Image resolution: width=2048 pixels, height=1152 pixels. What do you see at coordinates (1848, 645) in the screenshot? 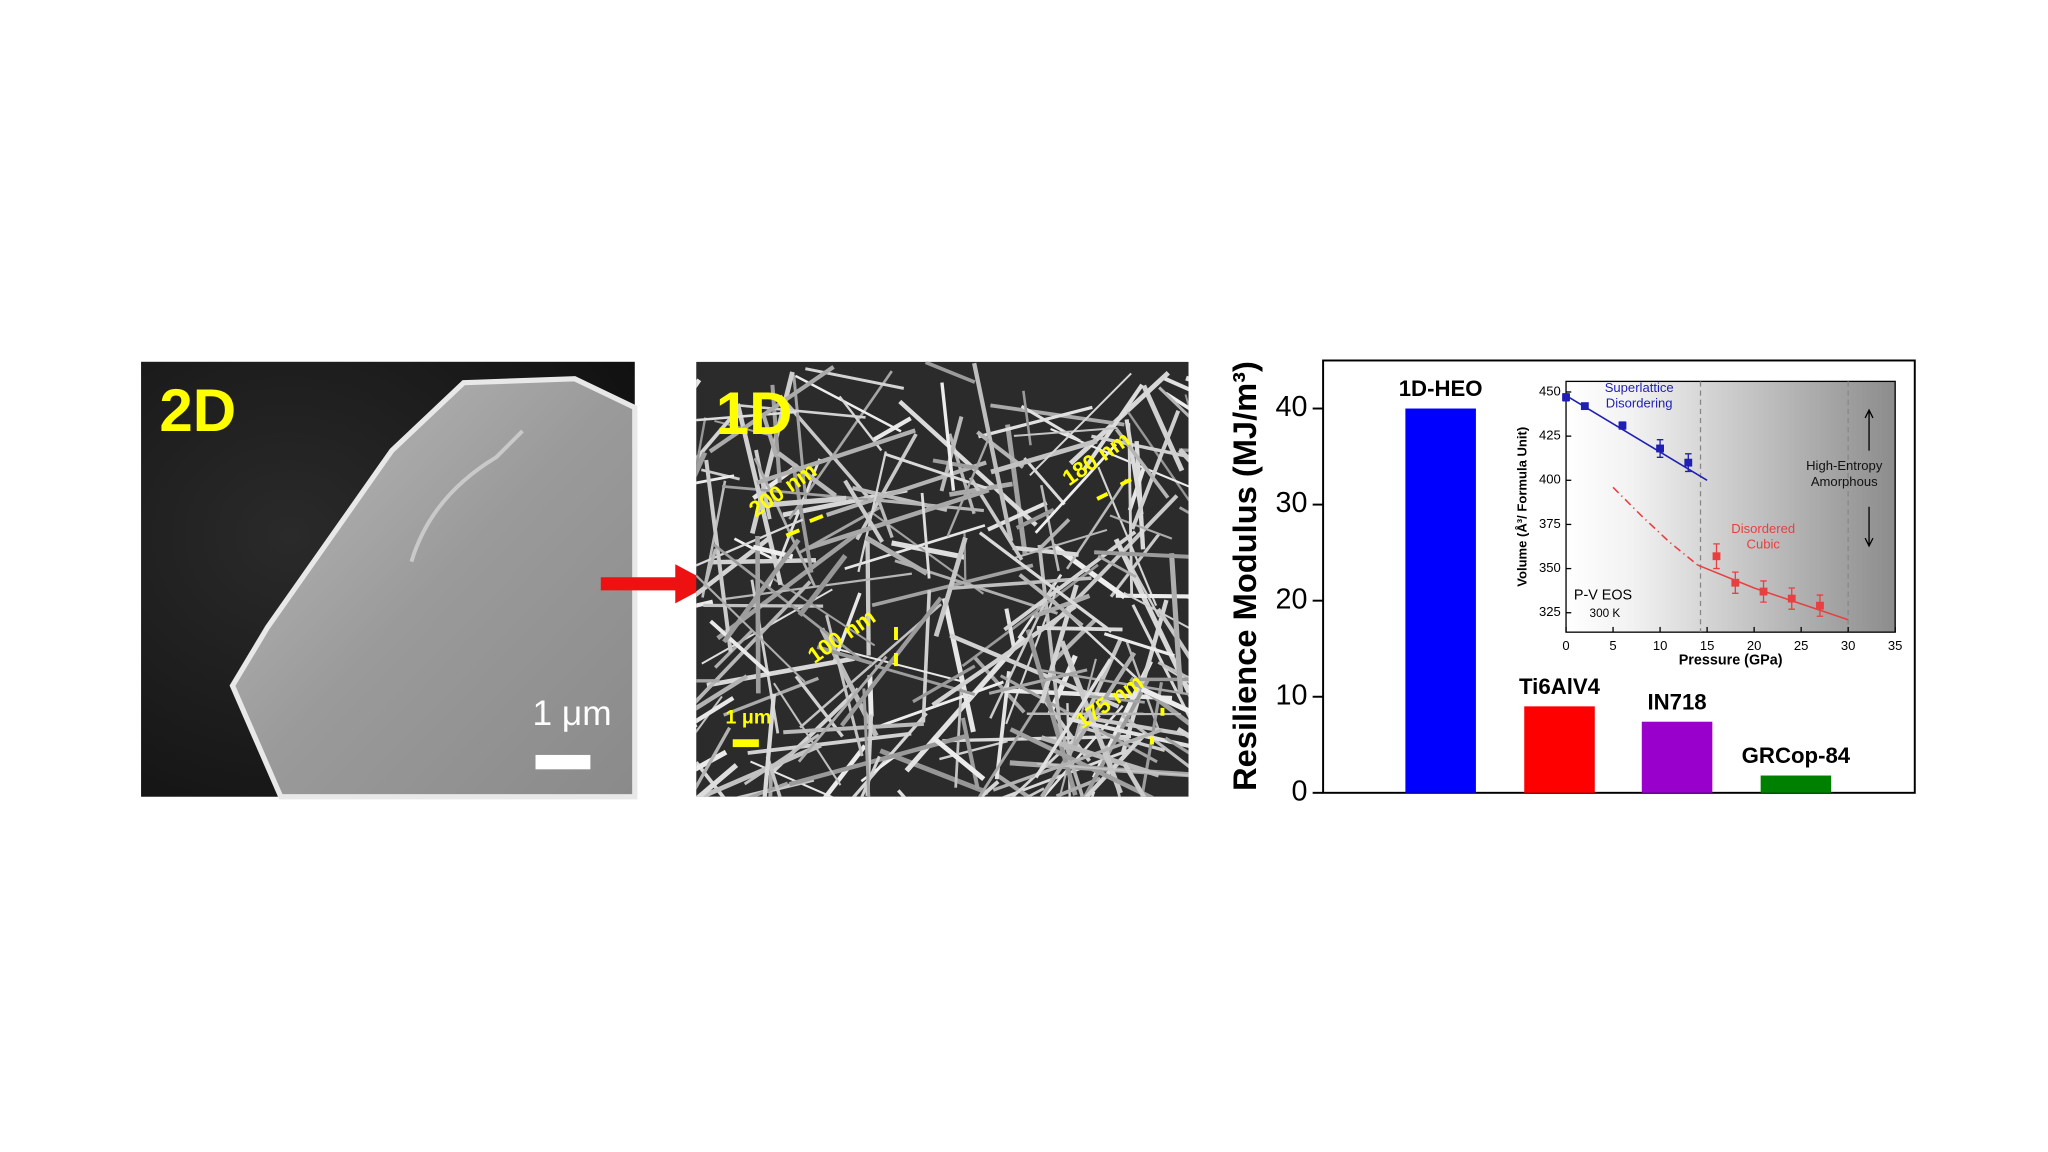
I see `x-tick-label: 30` at bounding box center [1848, 645].